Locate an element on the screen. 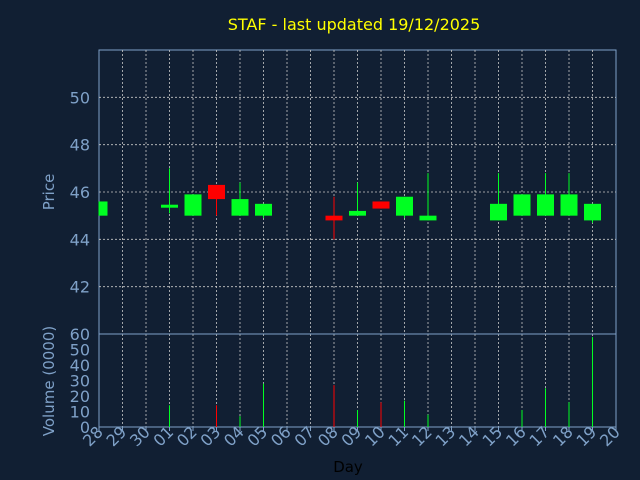  volume-axis-label: Volume (0000) is located at coordinates (49, 381).